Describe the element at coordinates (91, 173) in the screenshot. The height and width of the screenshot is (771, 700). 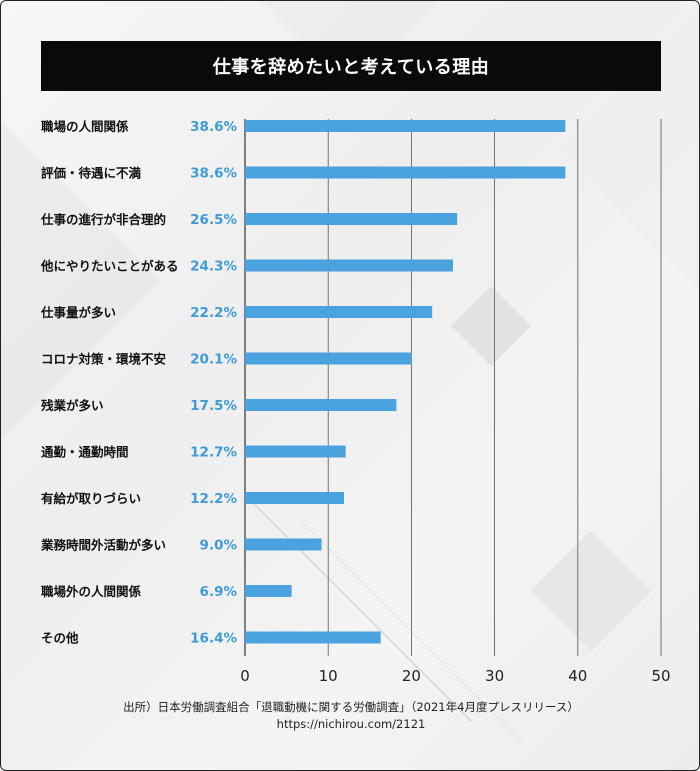
I see `category-label: 評価・待遇に不満` at that location.